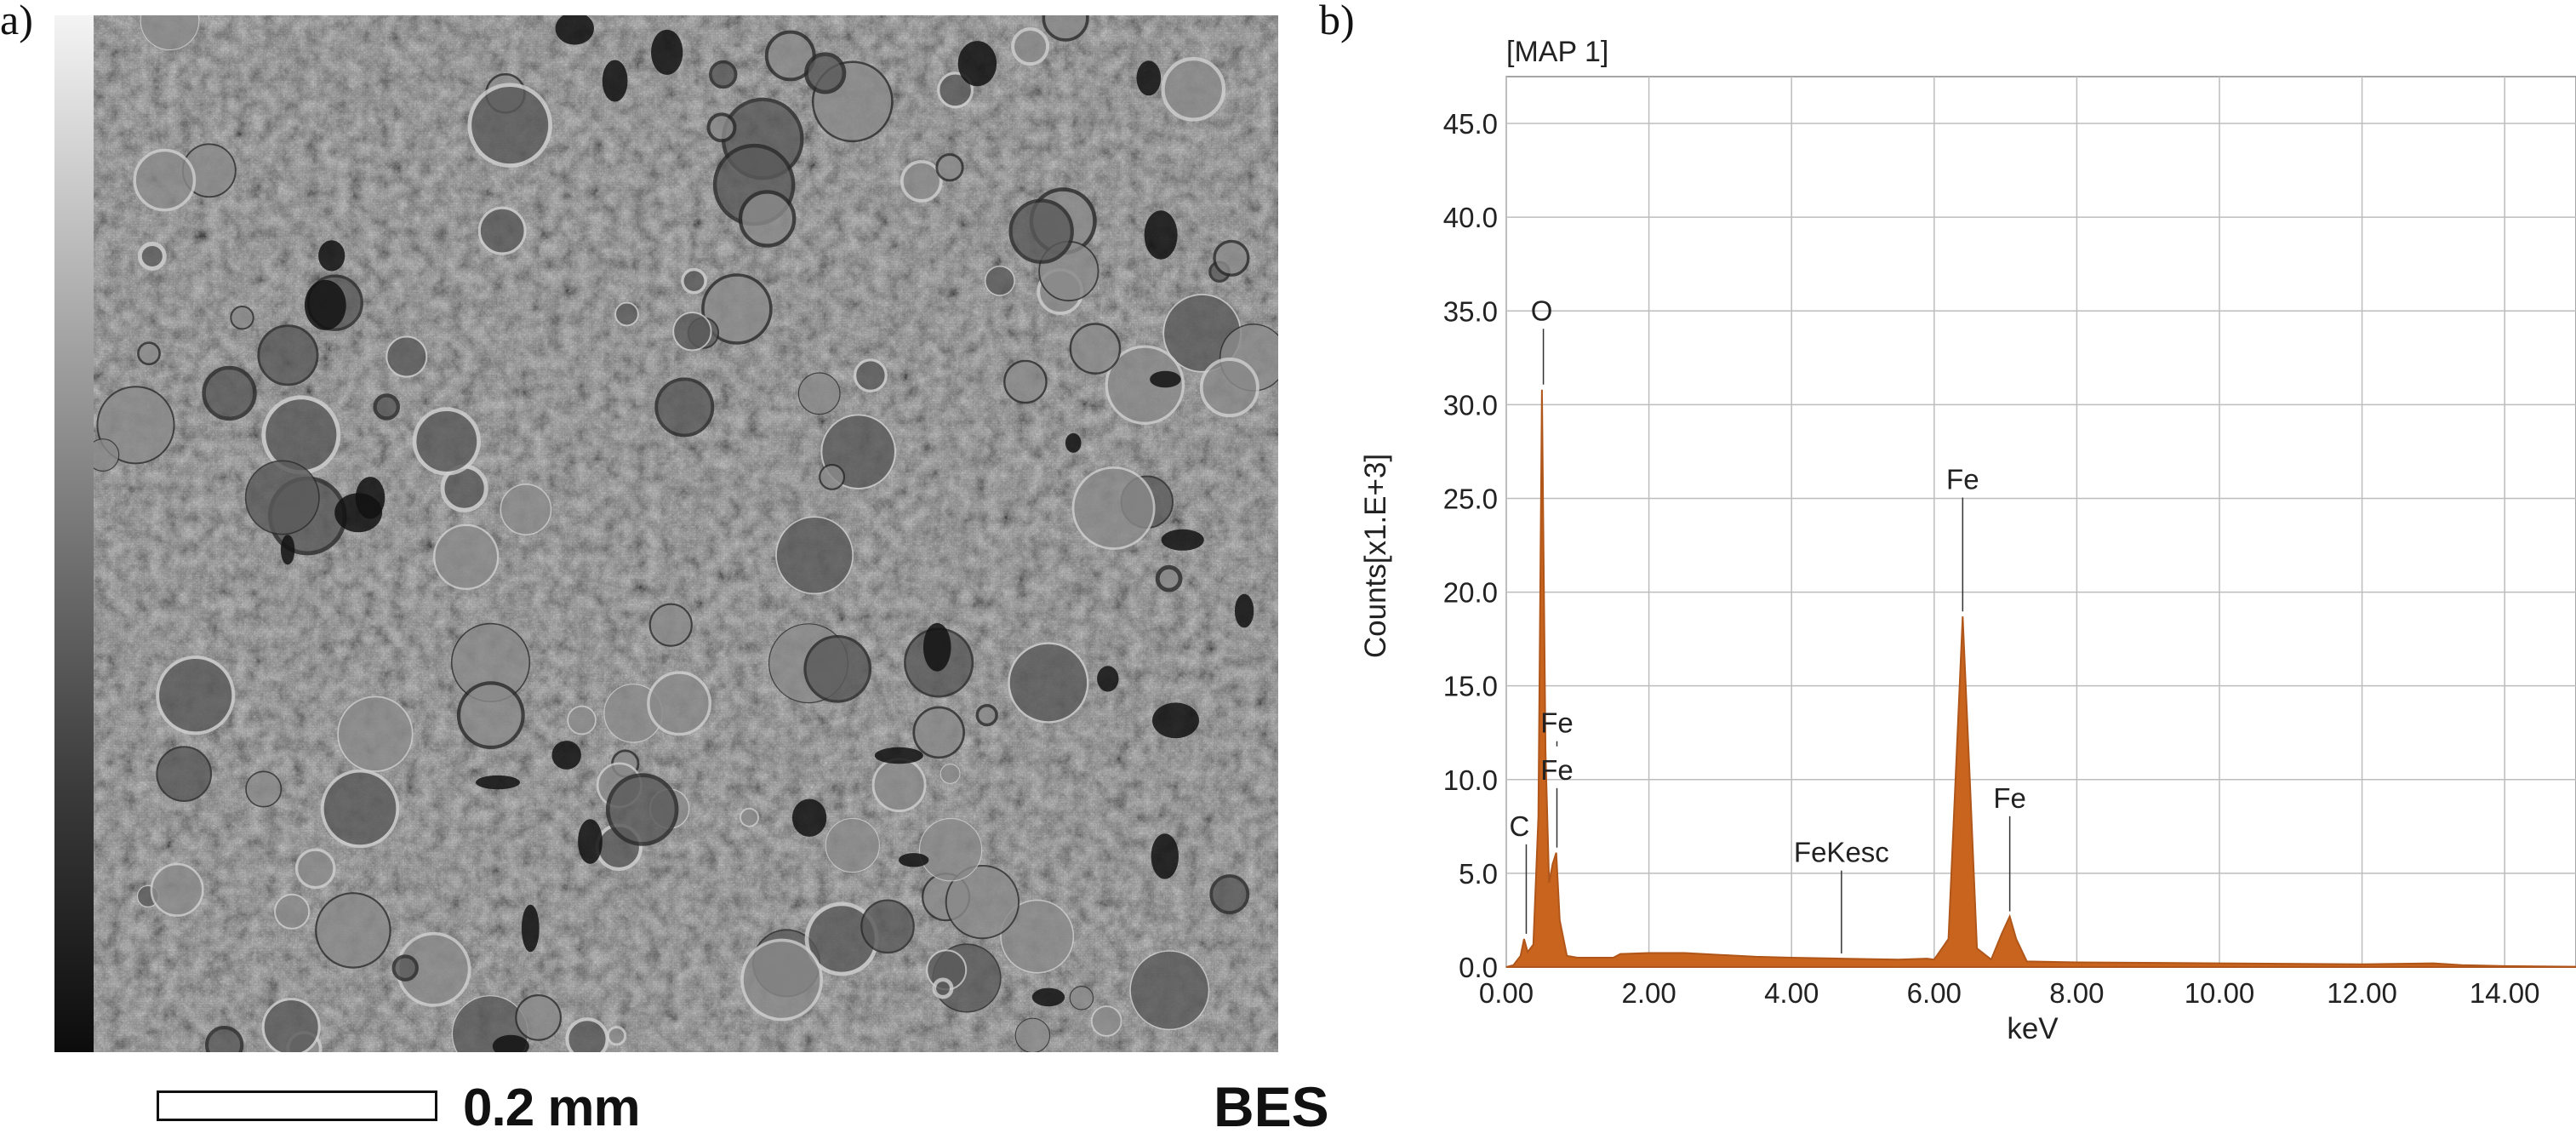 This screenshot has width=2576, height=1139. I want to click on x-tick-label: 10.00, so click(2220, 993).